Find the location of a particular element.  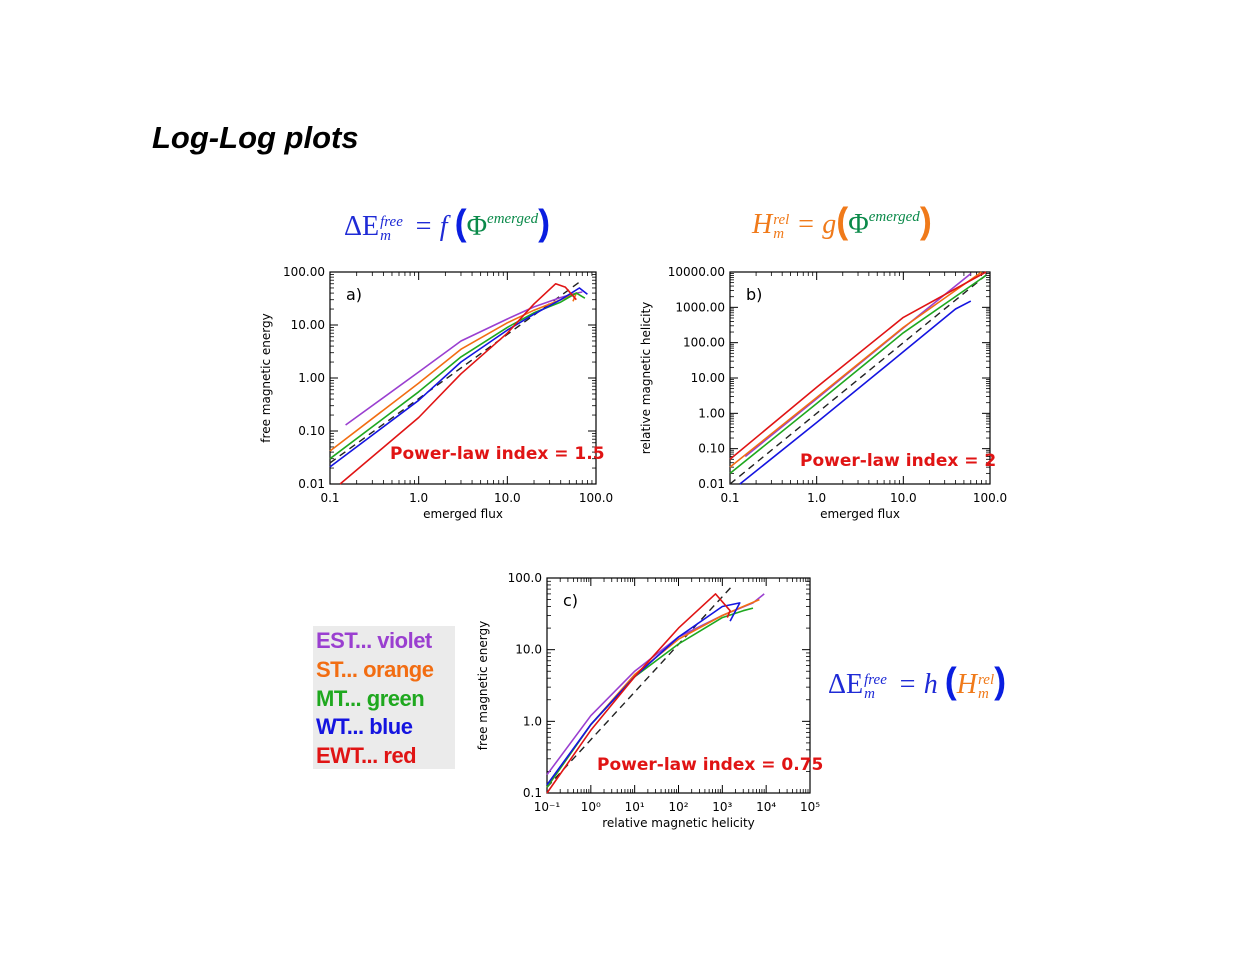

x-tick-label: 10¹ is located at coordinates (635, 807).